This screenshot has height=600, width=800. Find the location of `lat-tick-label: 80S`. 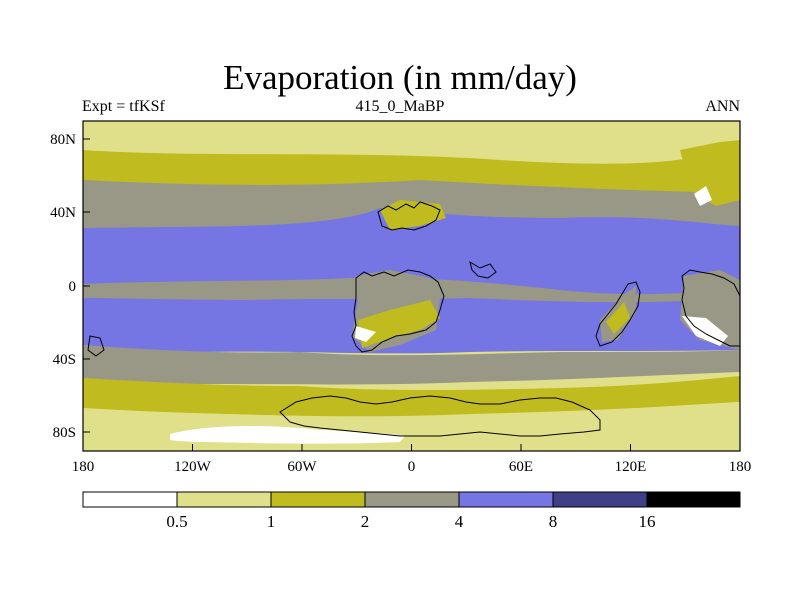

lat-tick-label: 80S is located at coordinates (64, 433).